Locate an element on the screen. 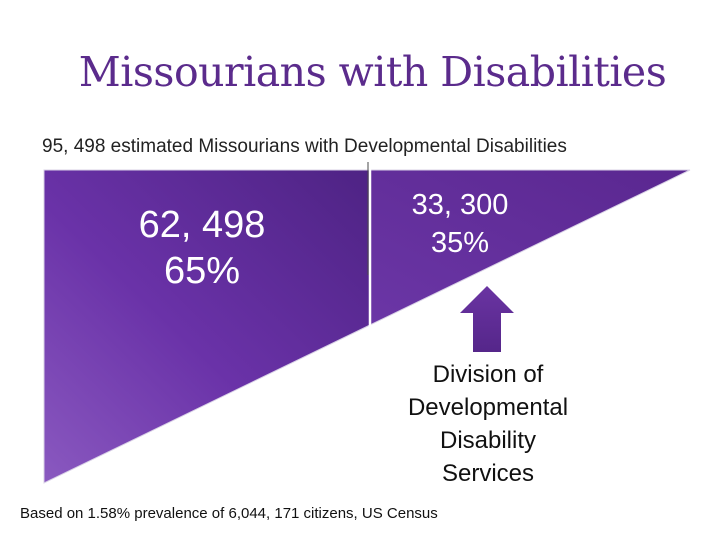 This screenshot has height=540, width=720. segment-right-percent: 35% is located at coordinates (460, 243).